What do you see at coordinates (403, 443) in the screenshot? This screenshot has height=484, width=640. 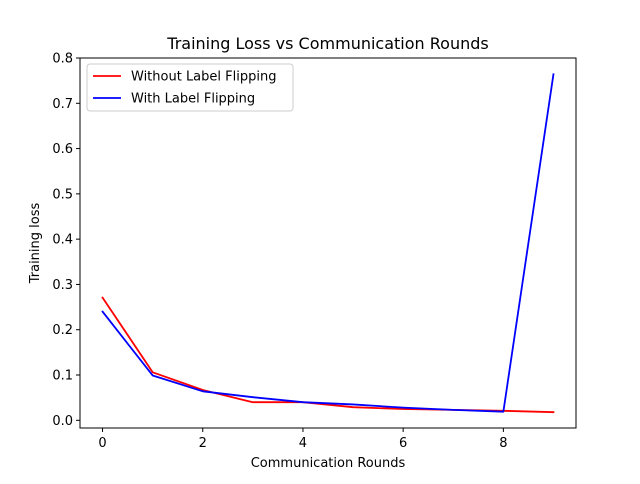 I see `x-tick-label: 6` at bounding box center [403, 443].